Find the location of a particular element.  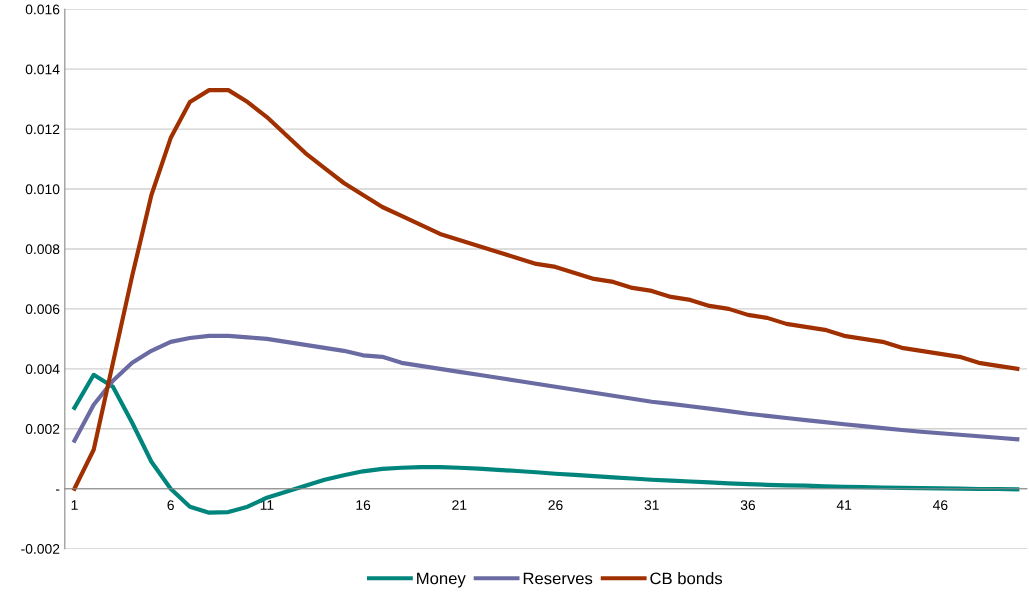

y-tick-label: 0.002 is located at coordinates (42, 429).